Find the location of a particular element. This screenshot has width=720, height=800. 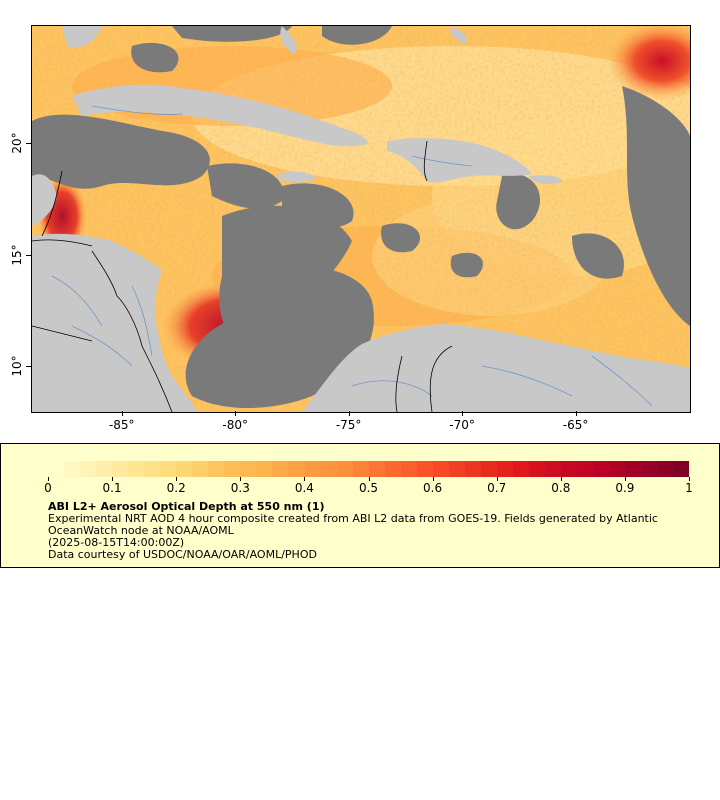

colorbar-ticks: 0 0.1 0.2 0.3 0.4 0.5 0.6 0.7 0.8 0.9 1 is located at coordinates (368, 487).